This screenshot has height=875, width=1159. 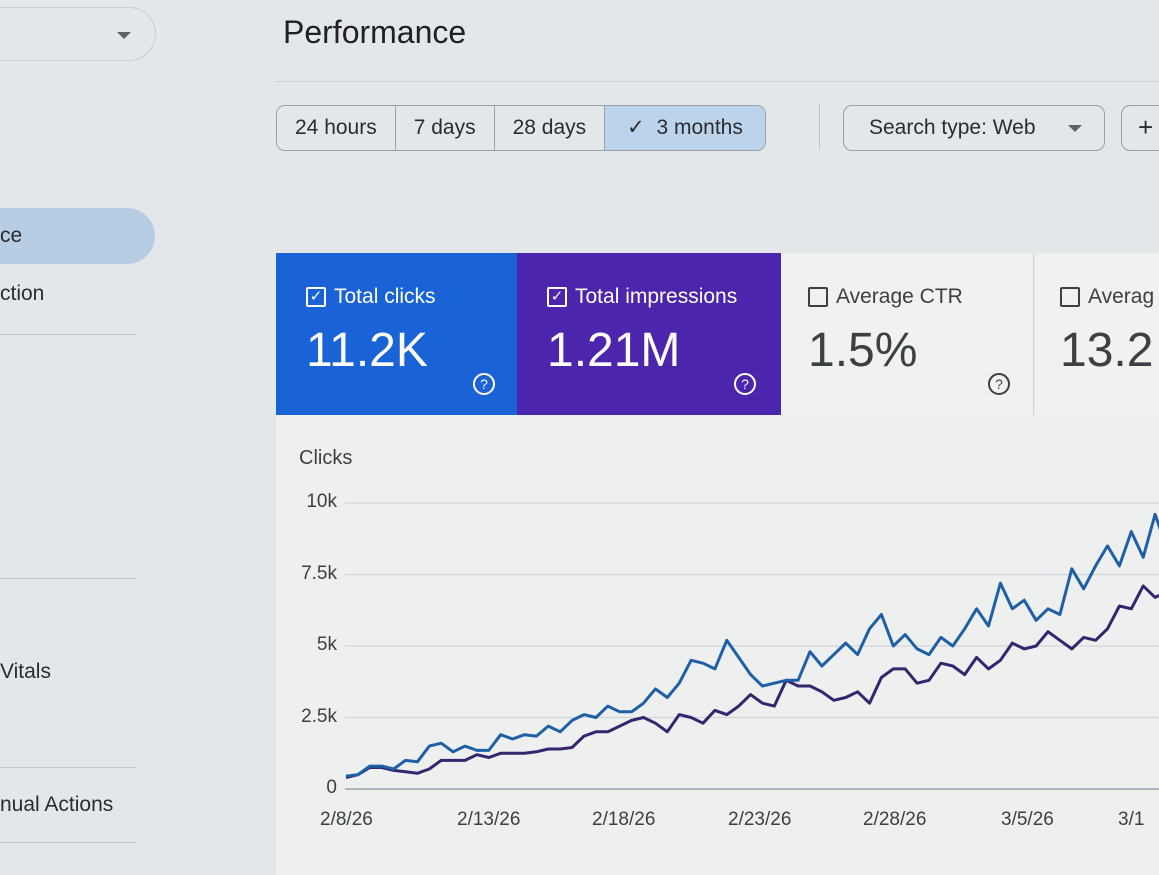 What do you see at coordinates (321, 501) in the screenshot?
I see `y-tick-label: 10k` at bounding box center [321, 501].